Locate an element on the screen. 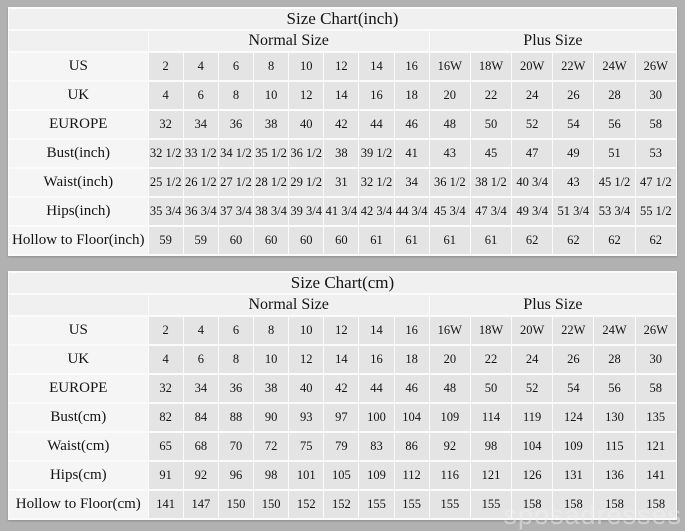  size-cell: 50 is located at coordinates (491, 124).